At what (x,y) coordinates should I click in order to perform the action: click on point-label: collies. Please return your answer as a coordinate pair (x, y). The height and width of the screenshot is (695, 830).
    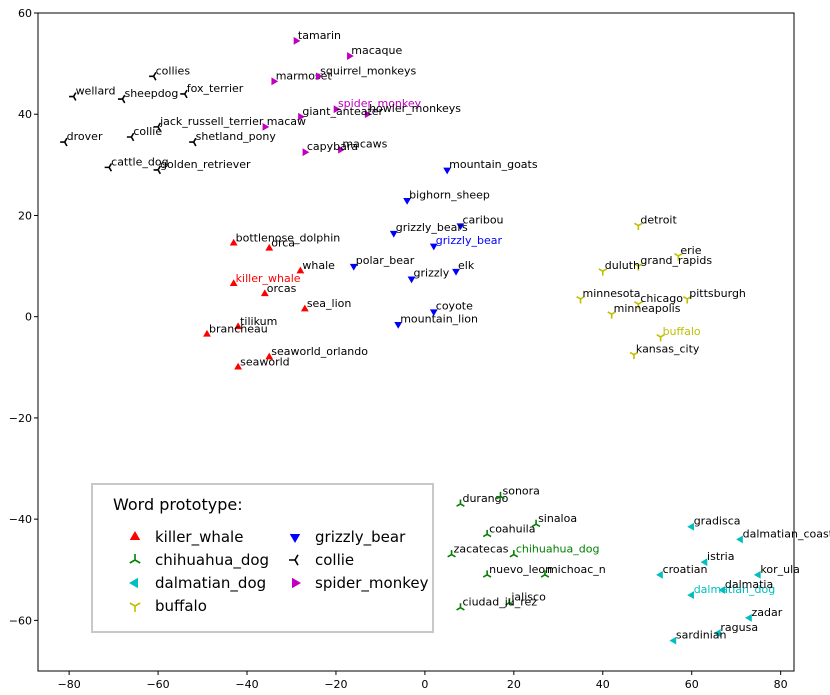
    Looking at the image, I should click on (173, 70).